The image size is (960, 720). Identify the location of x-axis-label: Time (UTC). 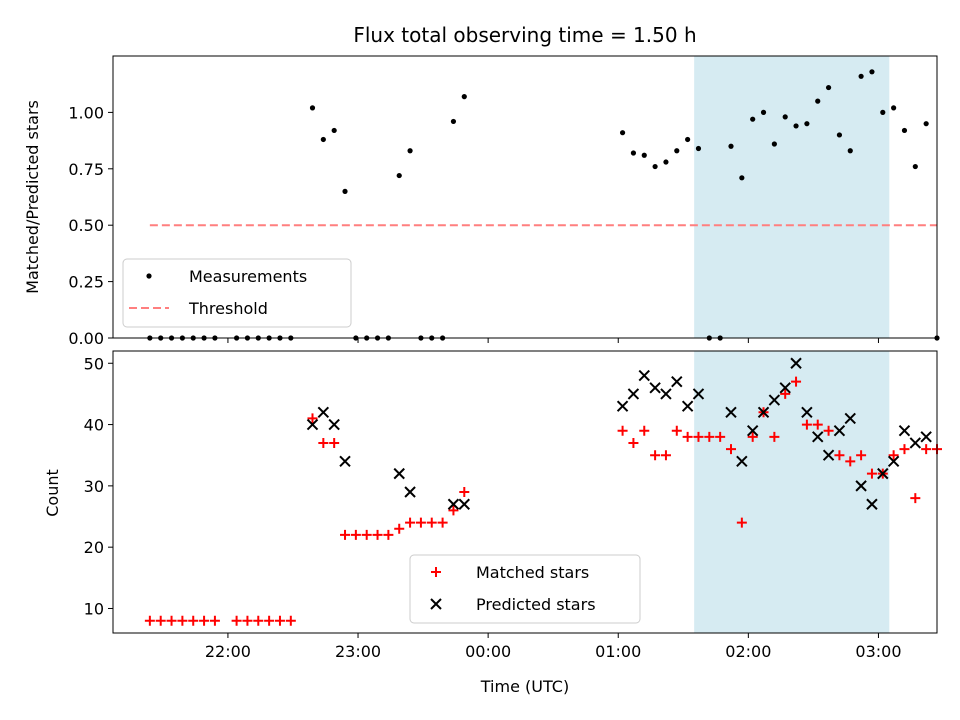
(524, 686).